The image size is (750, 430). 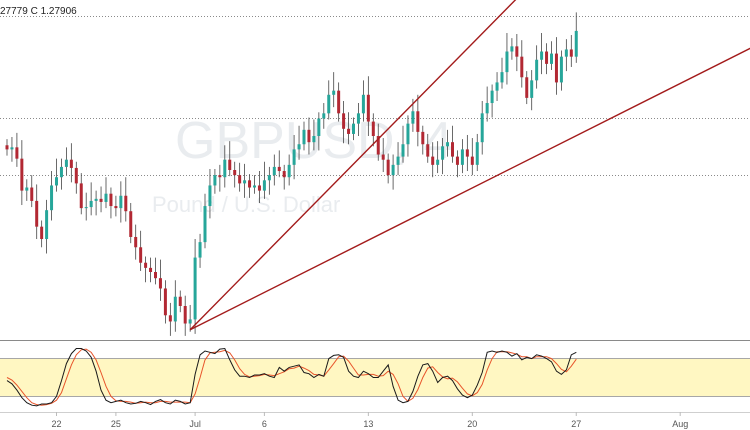 What do you see at coordinates (246, 204) in the screenshot?
I see `watermark-subtitle: Pound / U.S. Dollar` at bounding box center [246, 204].